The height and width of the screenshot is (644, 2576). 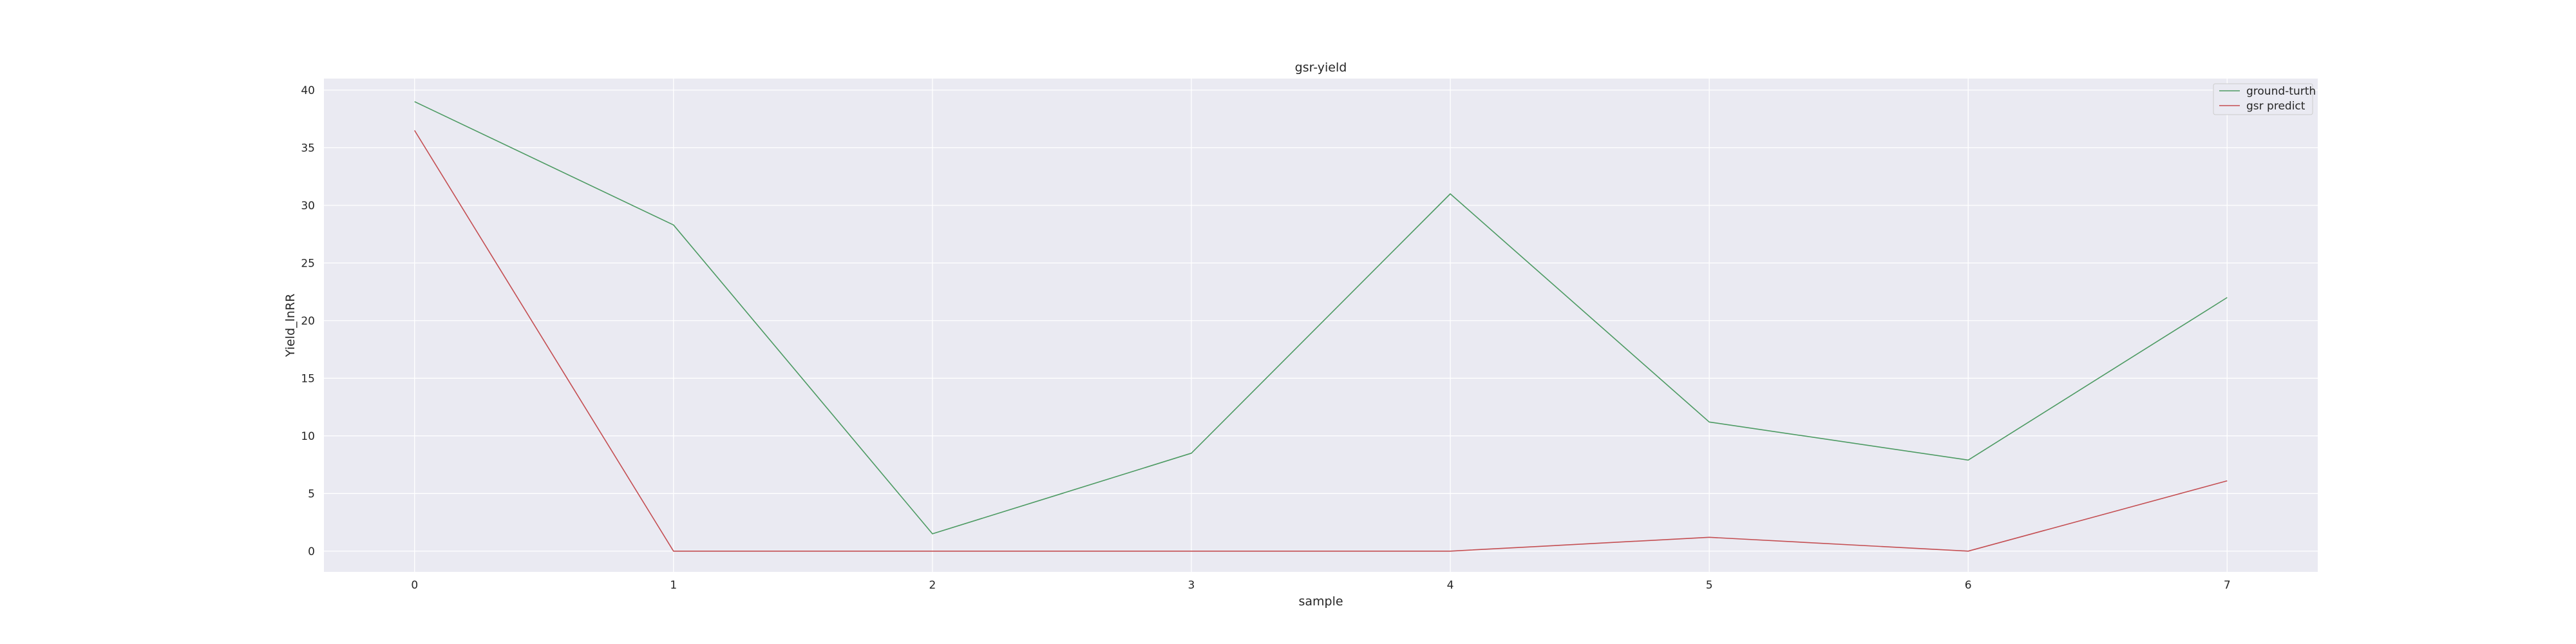 I want to click on x-tick-label: 0, so click(x=415, y=586).